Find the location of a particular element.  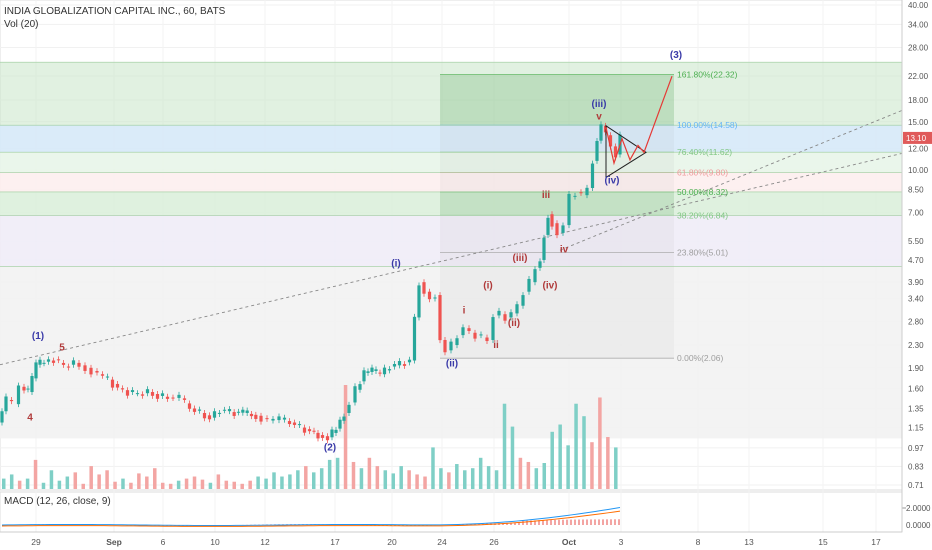

last-price-tag is located at coordinates (917, 137).